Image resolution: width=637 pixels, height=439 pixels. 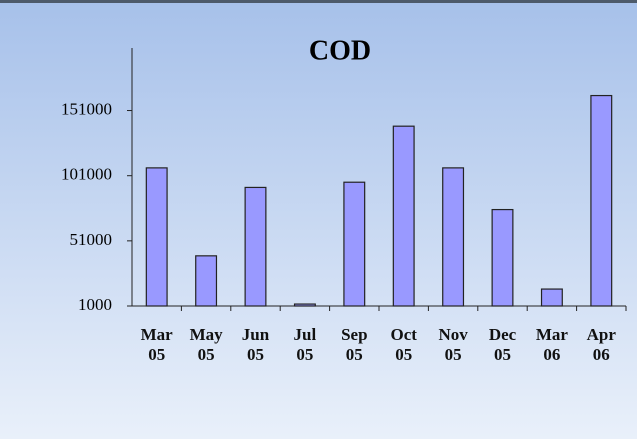 What do you see at coordinates (206, 344) in the screenshot?
I see `x-tick-label: May 05` at bounding box center [206, 344].